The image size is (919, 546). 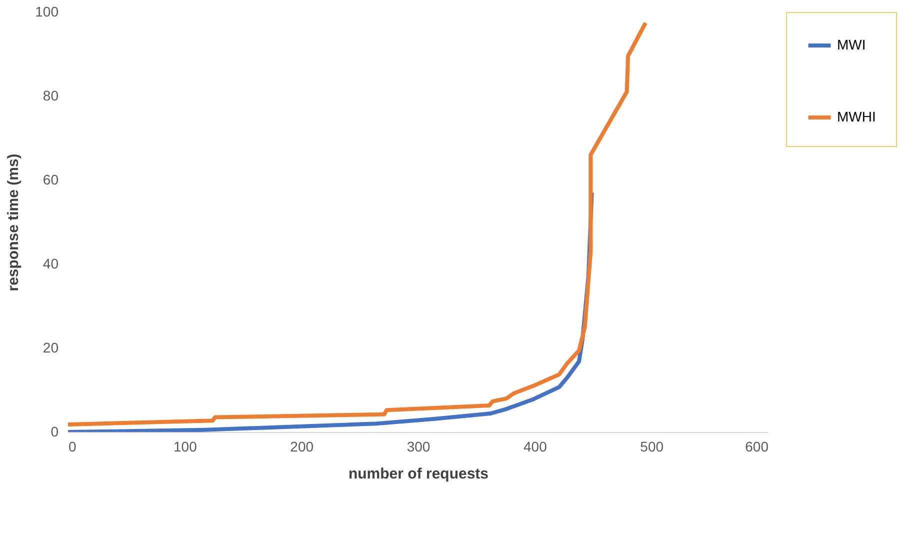 What do you see at coordinates (54, 432) in the screenshot?
I see `y-tick-label: 0` at bounding box center [54, 432].